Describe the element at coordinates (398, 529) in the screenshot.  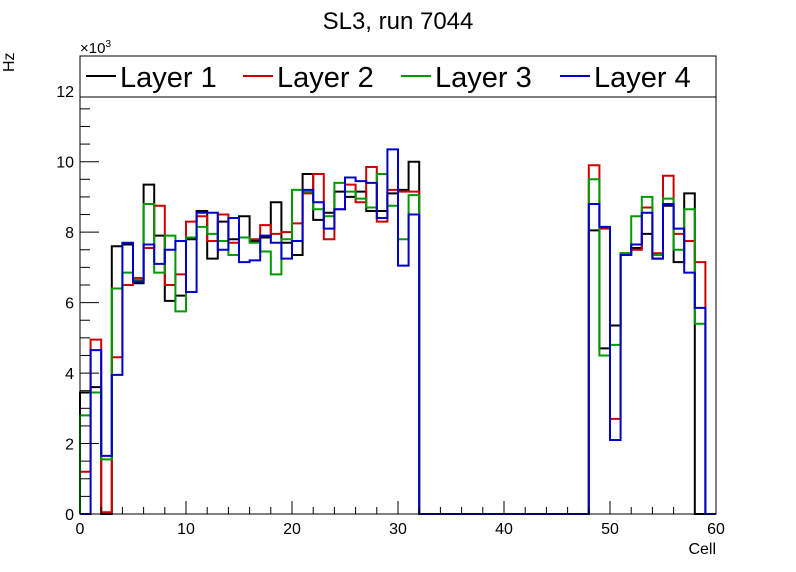
I see `x-tick-label: 30` at that location.